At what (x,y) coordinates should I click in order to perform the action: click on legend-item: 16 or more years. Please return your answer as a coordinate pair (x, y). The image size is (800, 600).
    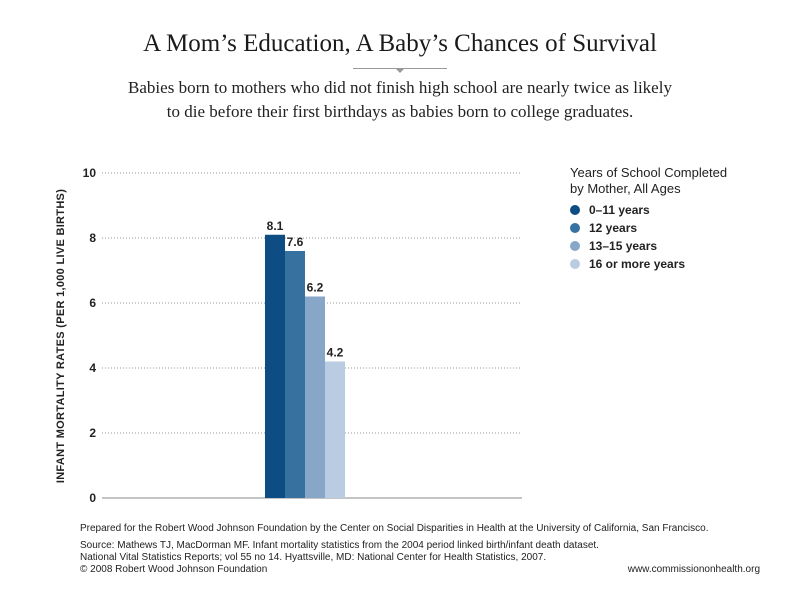
    Looking at the image, I should click on (670, 264).